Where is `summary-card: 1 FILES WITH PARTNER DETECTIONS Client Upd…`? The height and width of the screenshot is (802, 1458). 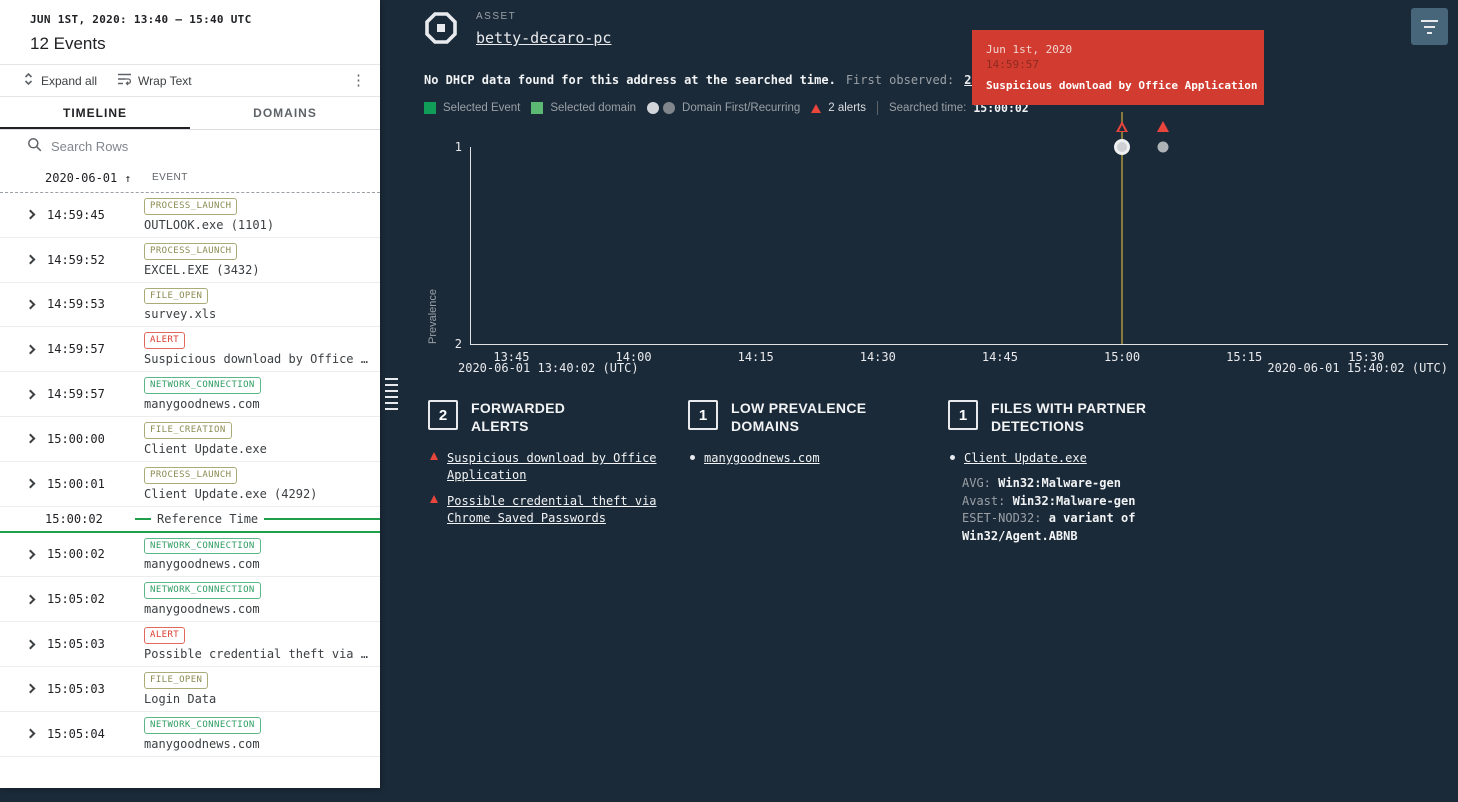
summary-card: 1 FILES WITH PARTNER DETECTIONS Client Upd… is located at coordinates (1067, 472).